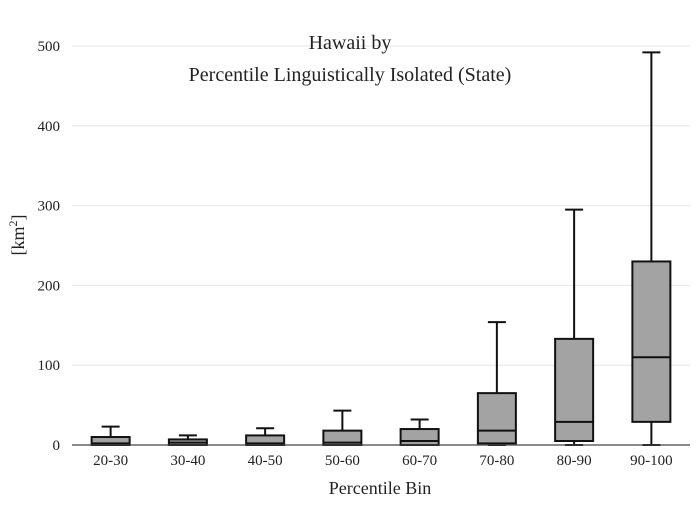 Image resolution: width=700 pixels, height=505 pixels. What do you see at coordinates (57, 446) in the screenshot?
I see `y-tick-label: 0` at bounding box center [57, 446].